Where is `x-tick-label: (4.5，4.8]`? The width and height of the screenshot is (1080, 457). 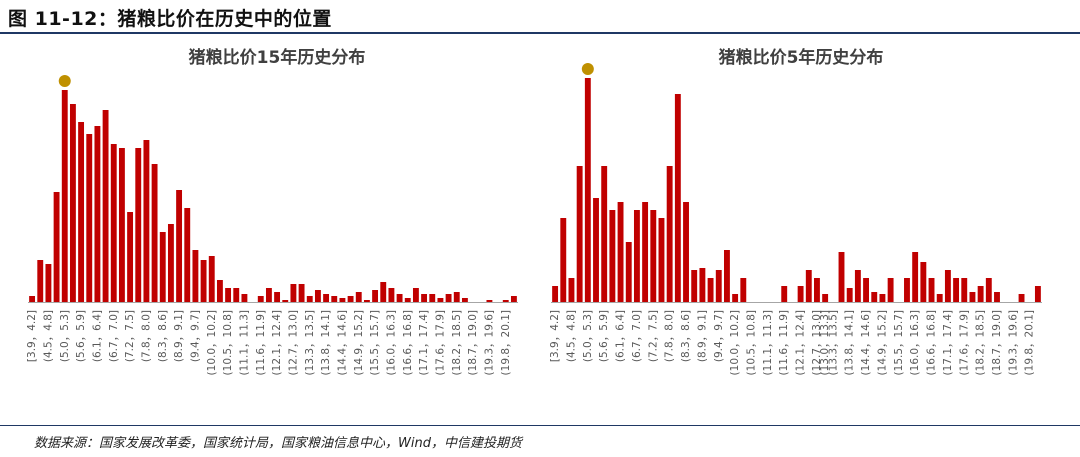
x-tick-label: (4.5，4.8] is located at coordinates (48, 336).